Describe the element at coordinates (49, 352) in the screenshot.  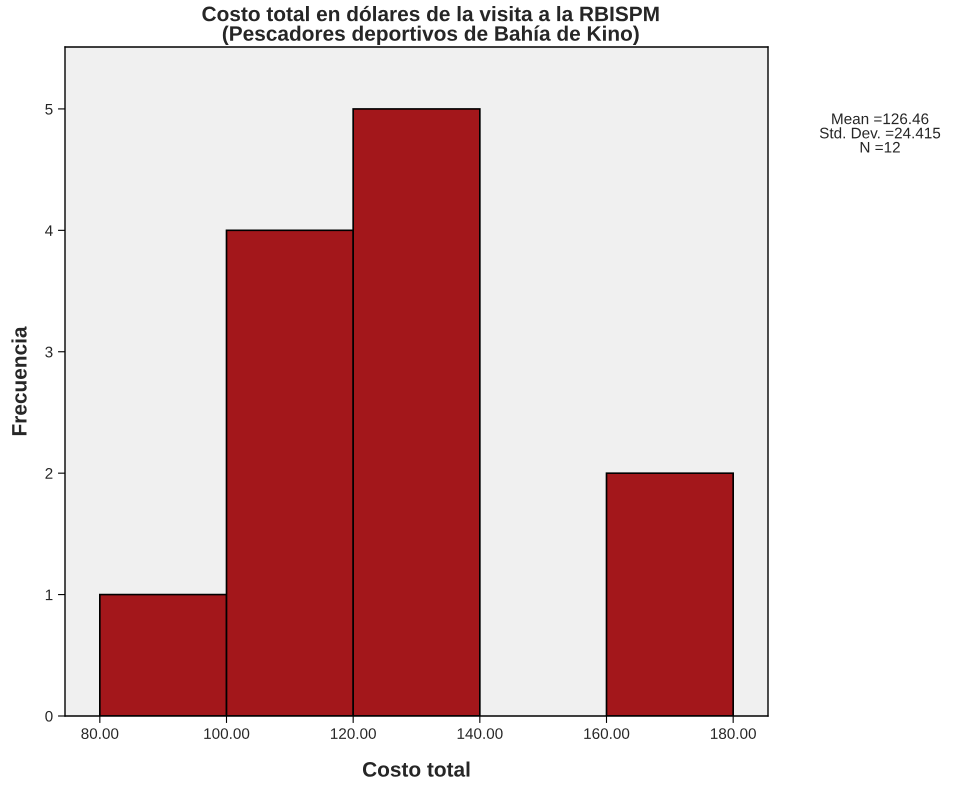
I see `y-tick-label: 3` at that location.